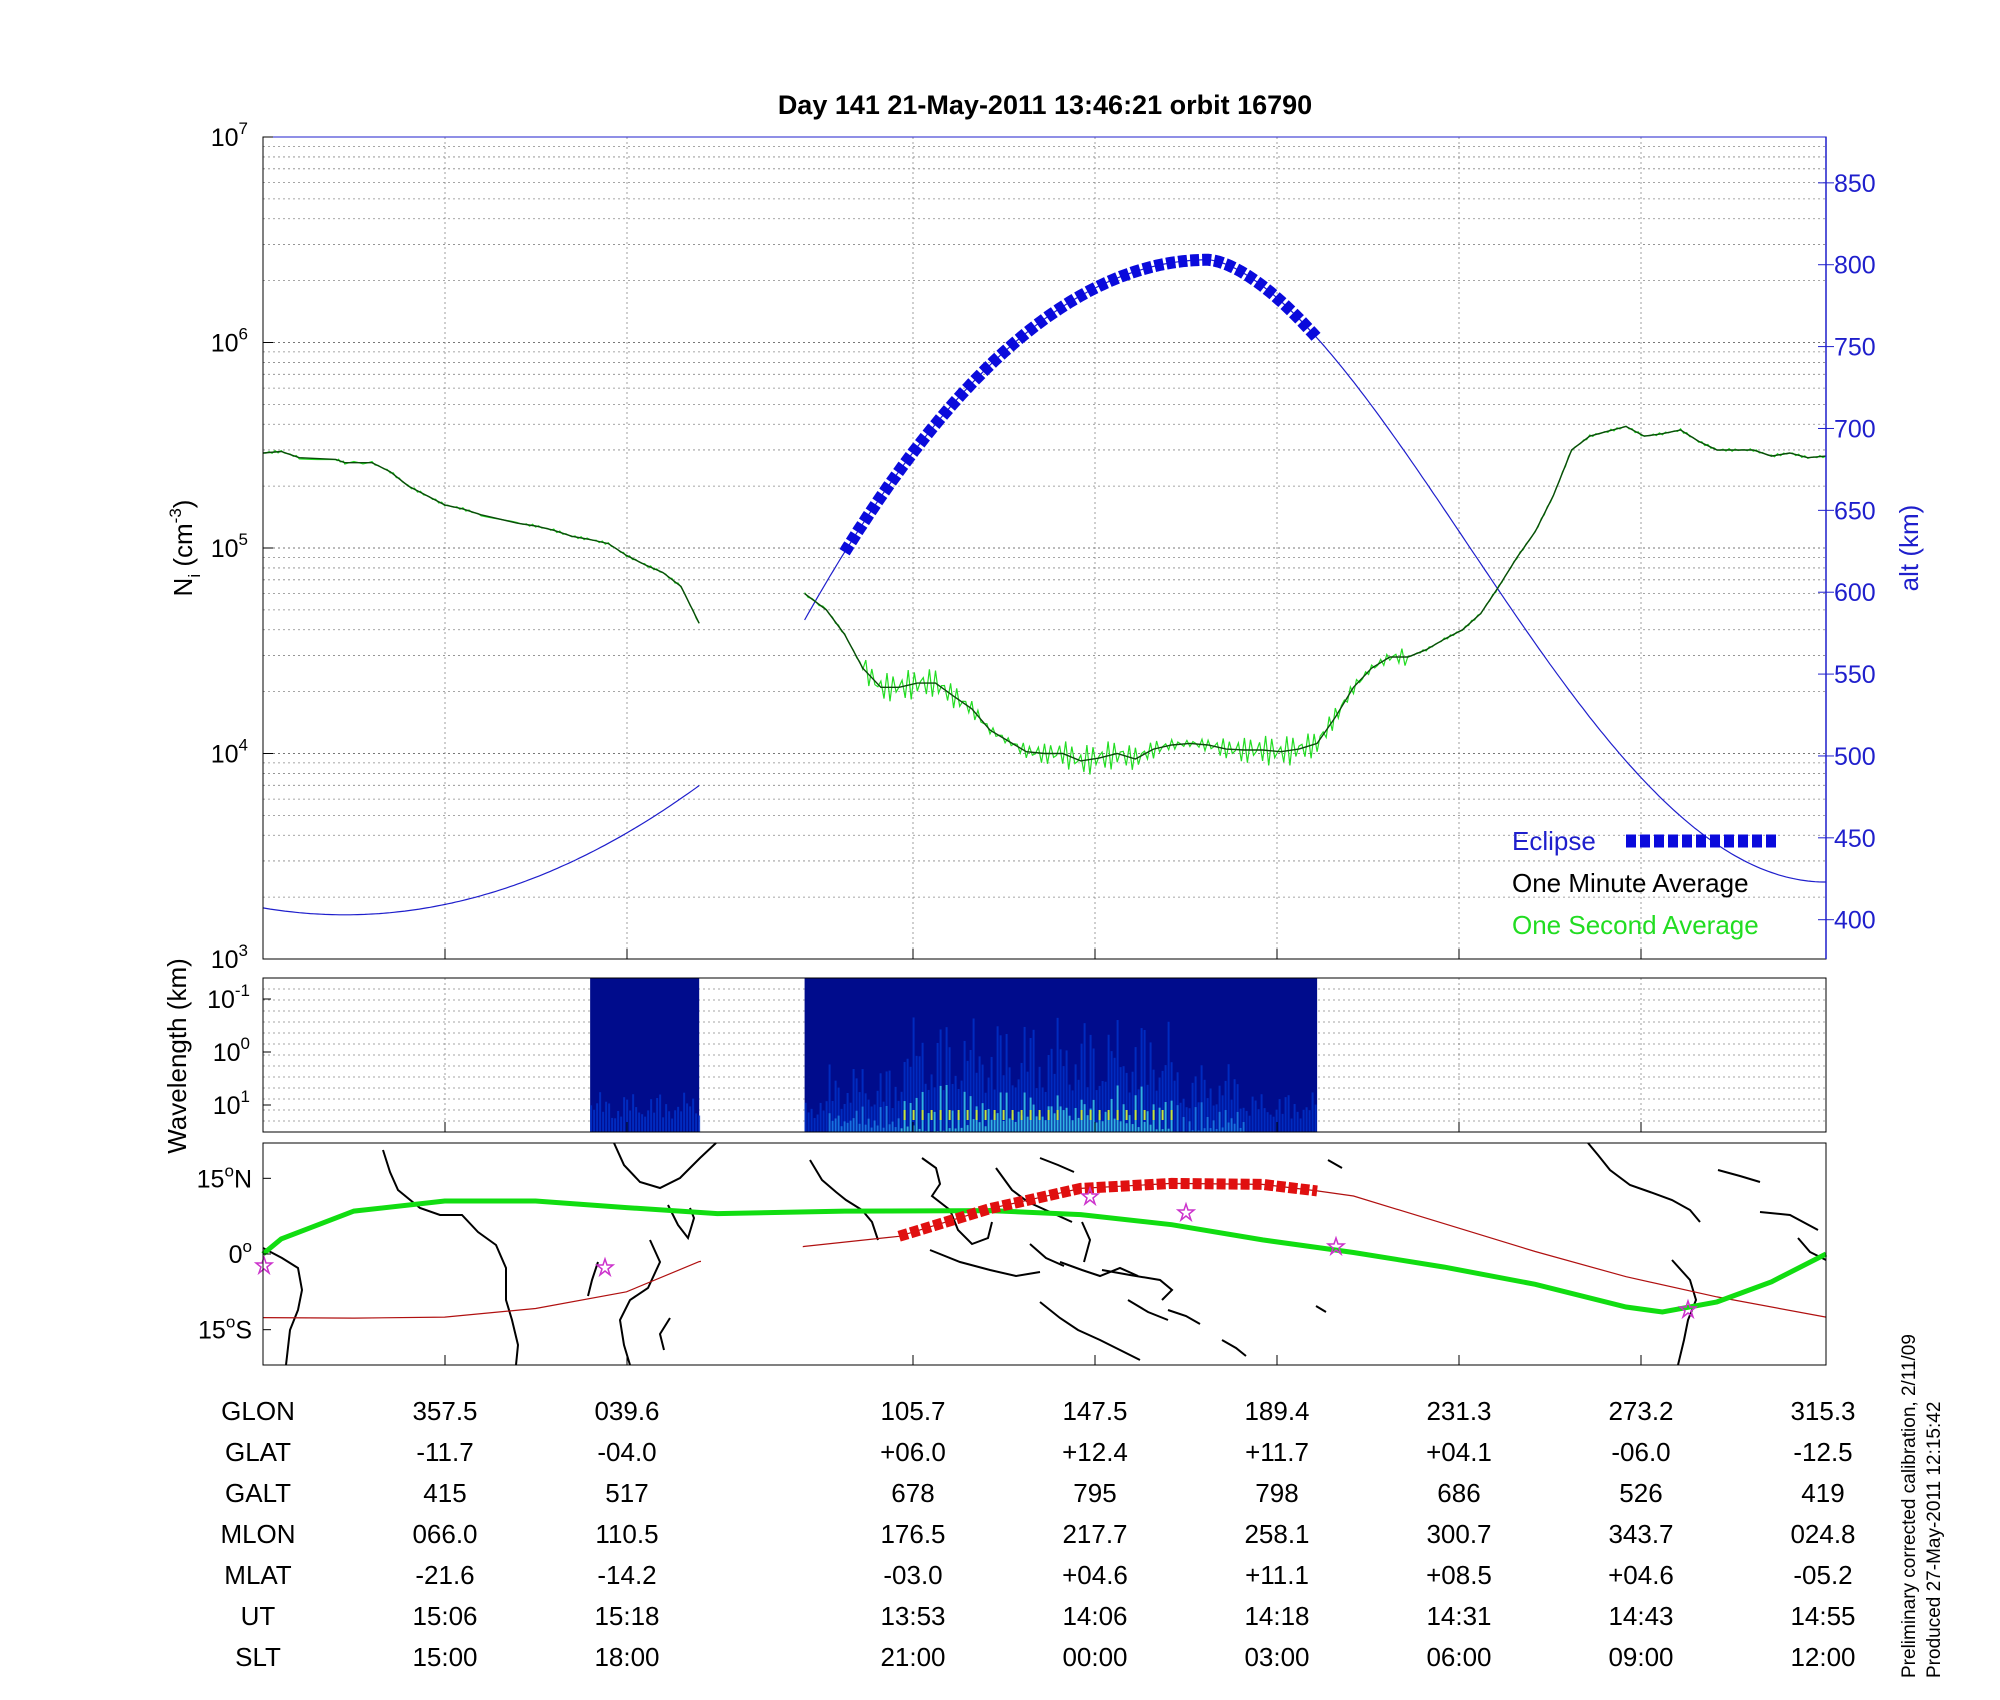  Describe the element at coordinates (245, 1043) in the screenshot. I see `wavelength-tick-exp: 0` at that location.